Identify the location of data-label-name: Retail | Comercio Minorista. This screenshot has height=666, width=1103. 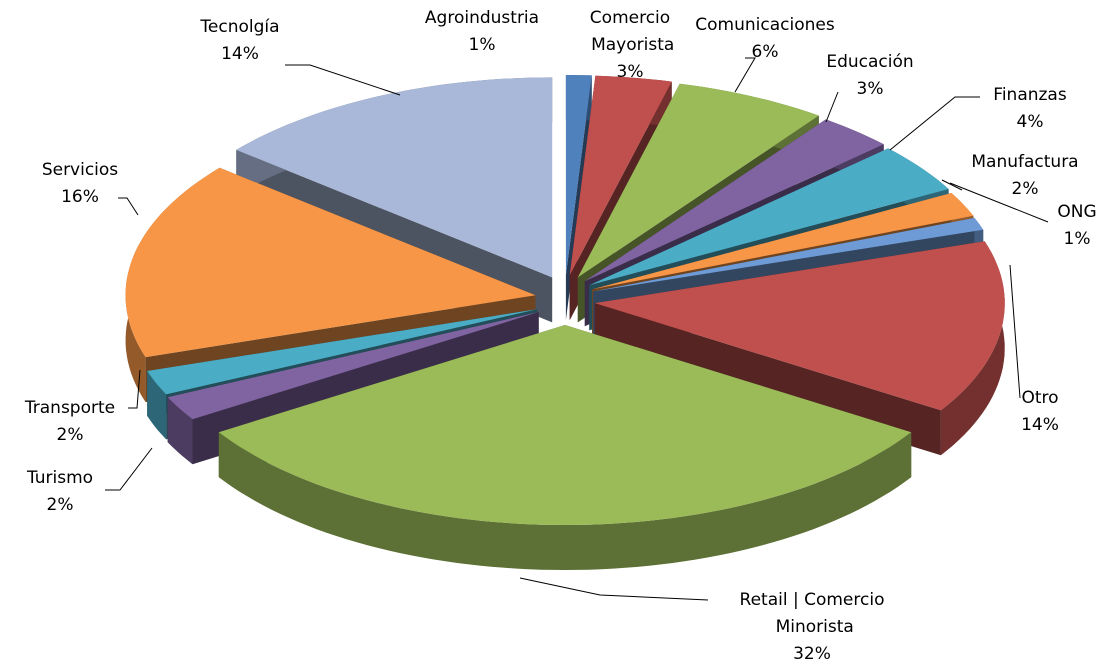
(812, 613).